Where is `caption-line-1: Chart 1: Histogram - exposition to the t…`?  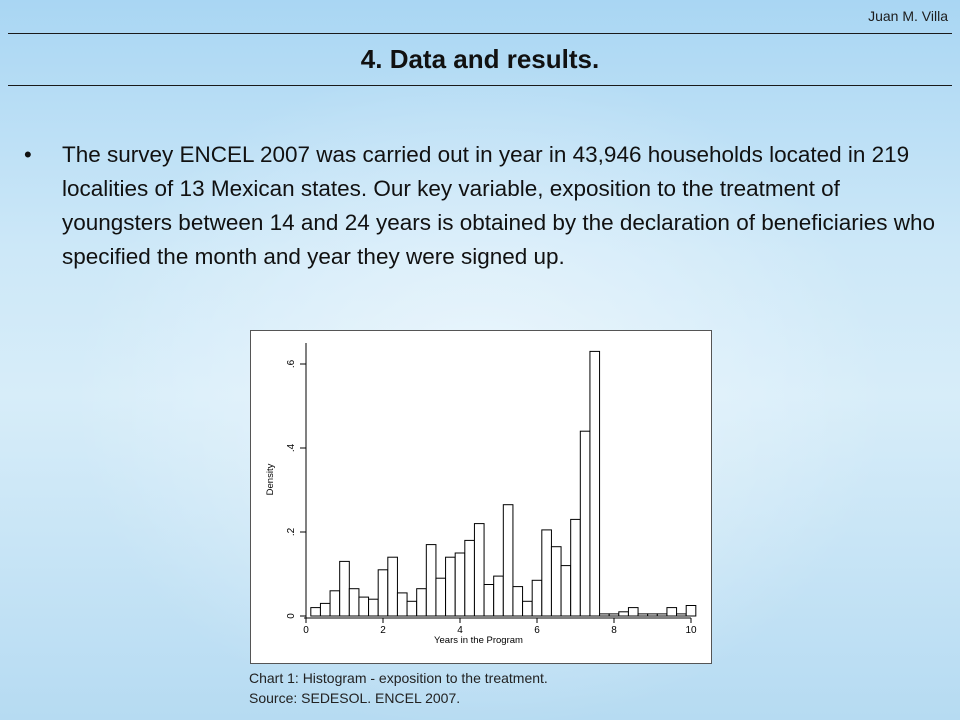 caption-line-1: Chart 1: Histogram - exposition to the t… is located at coordinates (398, 678).